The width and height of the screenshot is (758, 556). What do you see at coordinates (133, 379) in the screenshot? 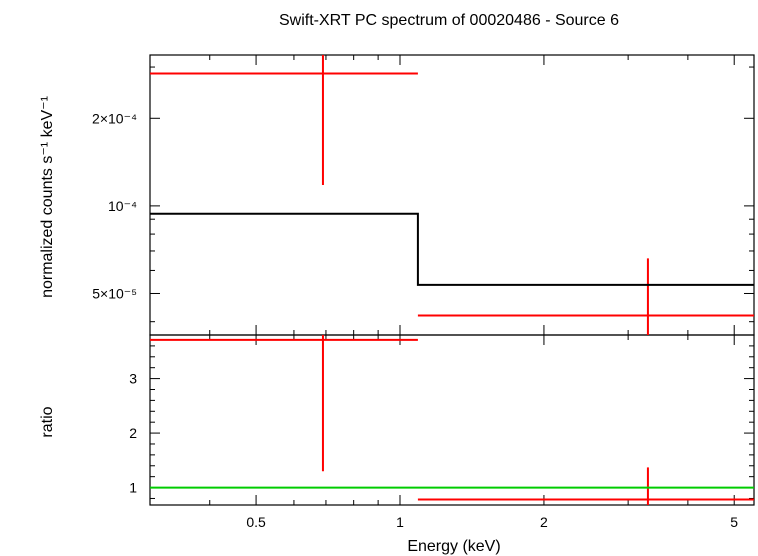
I see `y-tick-label-ratio: 3` at bounding box center [133, 379].